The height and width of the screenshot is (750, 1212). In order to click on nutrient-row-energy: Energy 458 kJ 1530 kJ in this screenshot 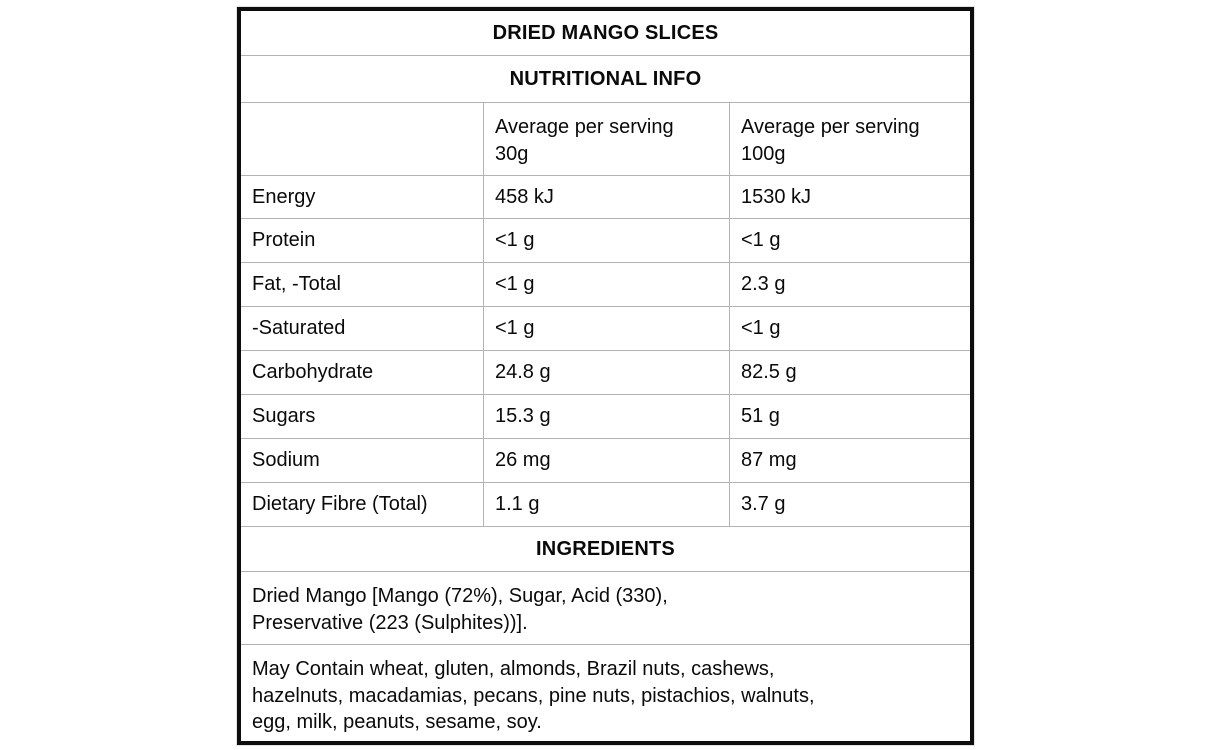, I will do `click(605, 196)`.